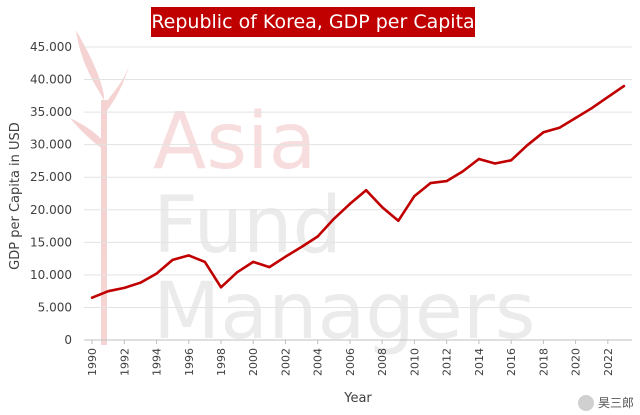 The image size is (640, 415). Describe the element at coordinates (100, 187) in the screenshot. I see `bamboo-watermark-icon` at that location.